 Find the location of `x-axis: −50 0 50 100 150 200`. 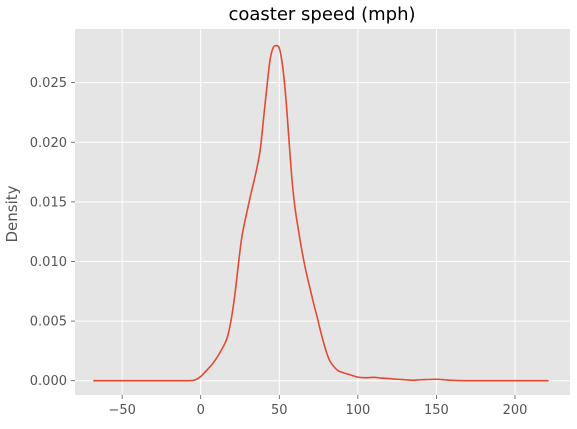

x-axis: −50 0 50 100 150 200 is located at coordinates (317, 406).